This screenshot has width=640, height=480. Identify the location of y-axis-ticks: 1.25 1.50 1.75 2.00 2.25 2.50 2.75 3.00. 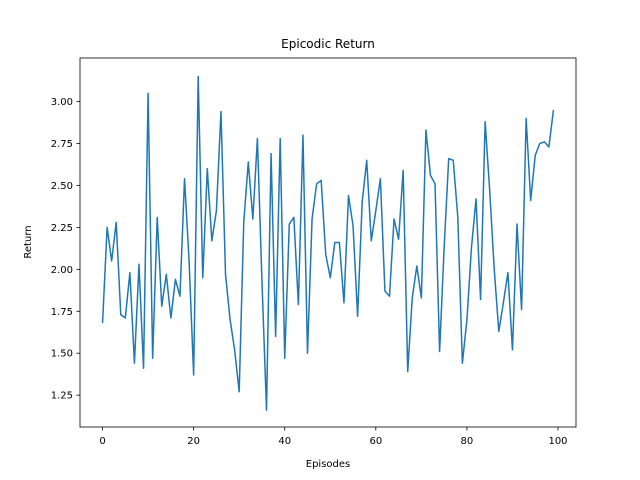
(65, 249).